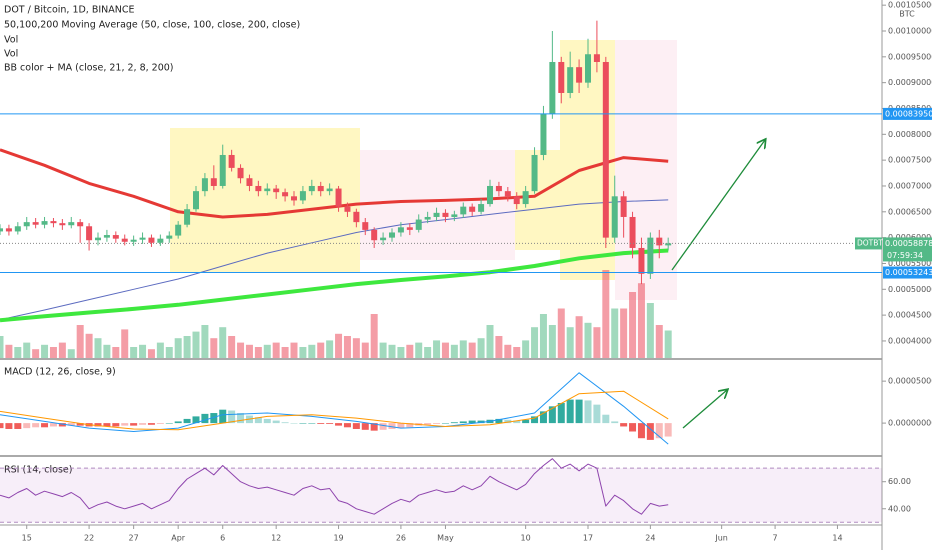 This screenshot has height=550, width=932. Describe the element at coordinates (910, 211) in the screenshot. I see `y-tick-label: 0.00065000` at that location.